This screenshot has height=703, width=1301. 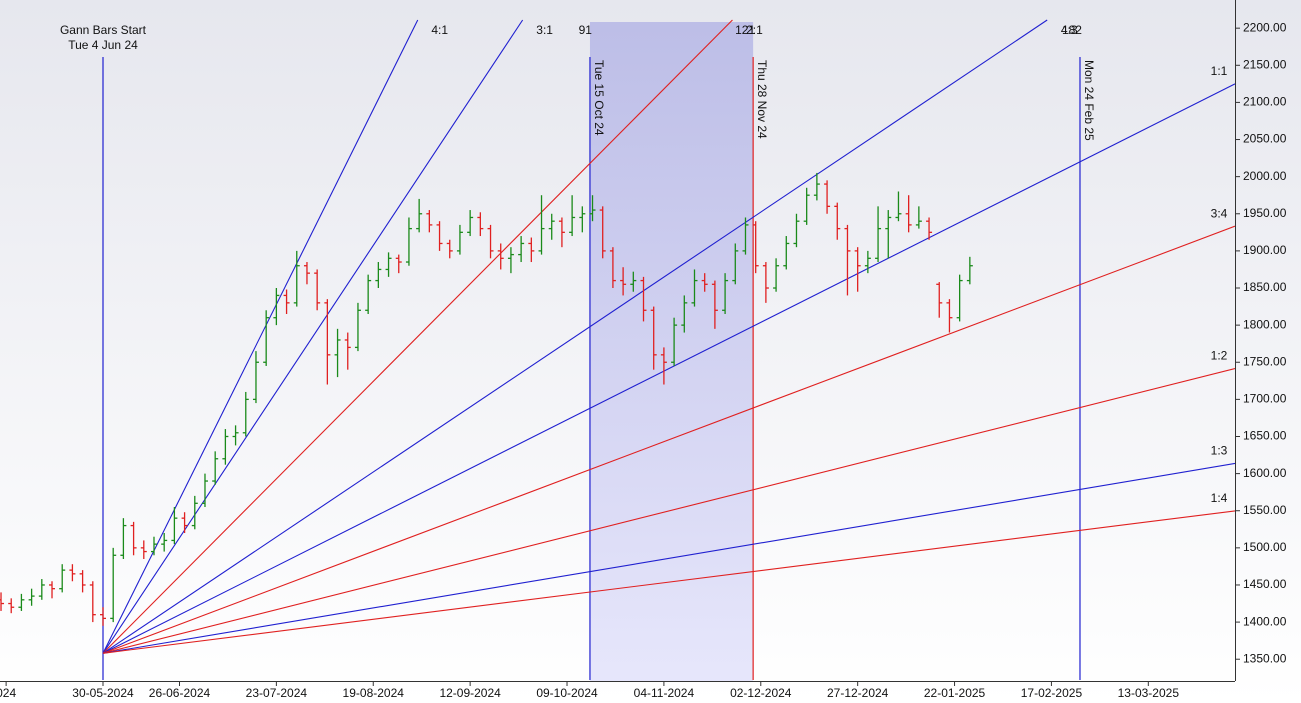 I want to click on y-tick-label: 1700.00, so click(x=1265, y=399).